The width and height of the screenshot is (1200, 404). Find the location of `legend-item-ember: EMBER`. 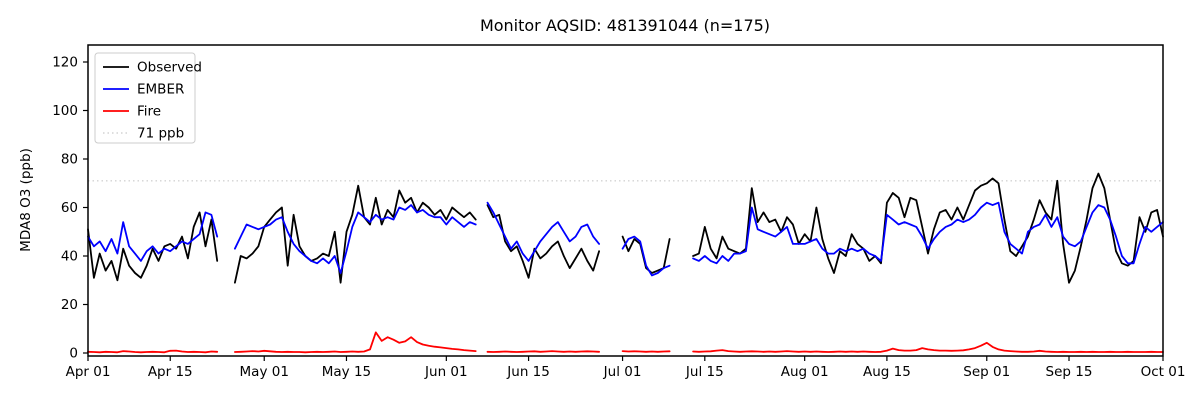

legend-item-ember: EMBER is located at coordinates (143, 90).